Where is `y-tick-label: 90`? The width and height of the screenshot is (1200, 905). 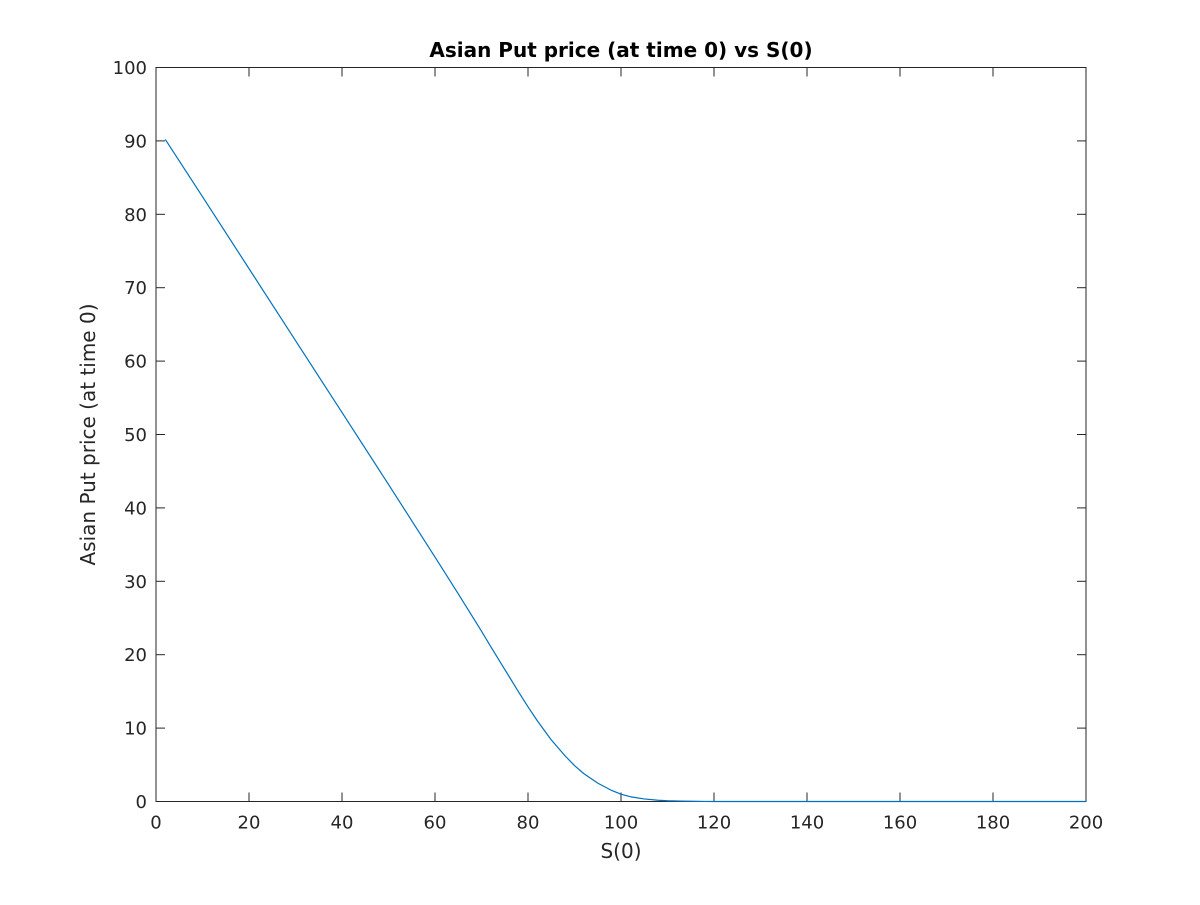 y-tick-label: 90 is located at coordinates (135, 141).